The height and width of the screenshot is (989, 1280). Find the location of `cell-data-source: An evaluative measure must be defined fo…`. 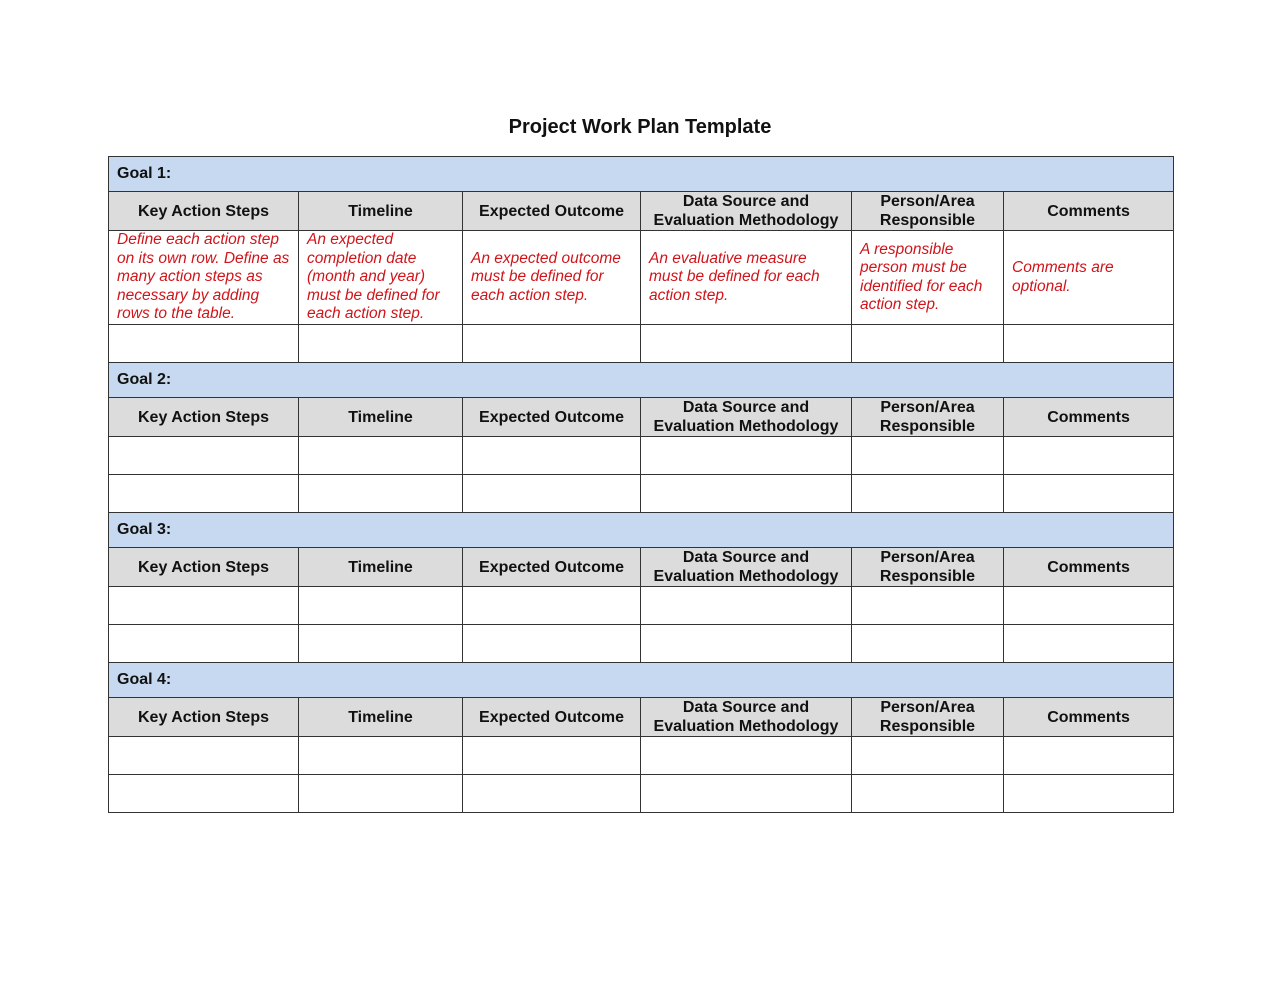

cell-data-source: An evaluative measure must be defined fo… is located at coordinates (746, 277).